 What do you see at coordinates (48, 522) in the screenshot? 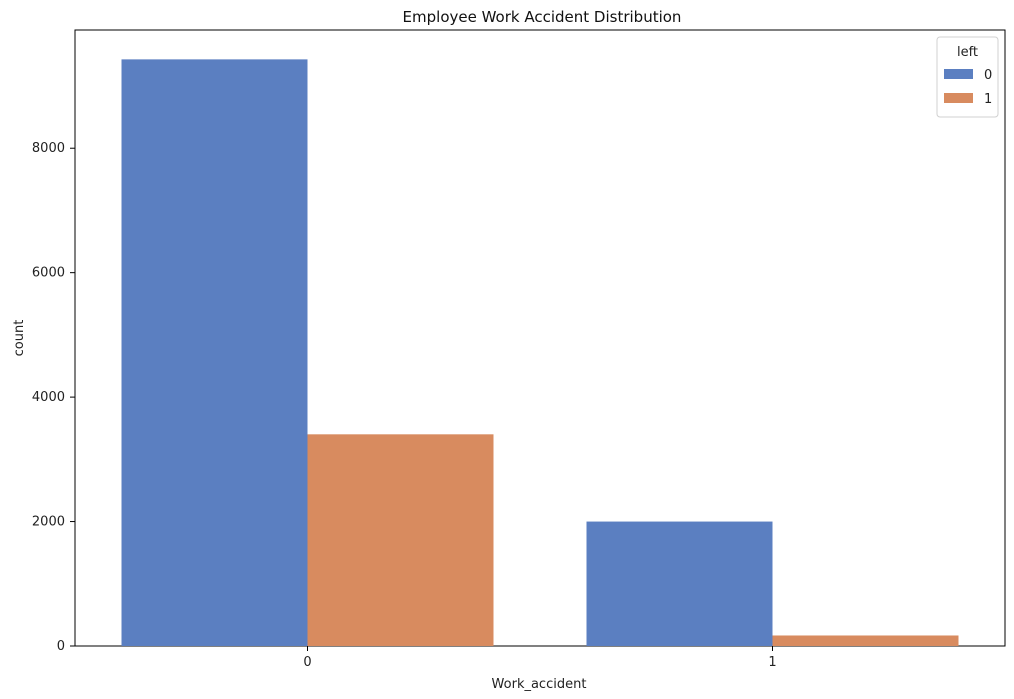
I see `y-tick-label-2000: 2000` at bounding box center [48, 522].